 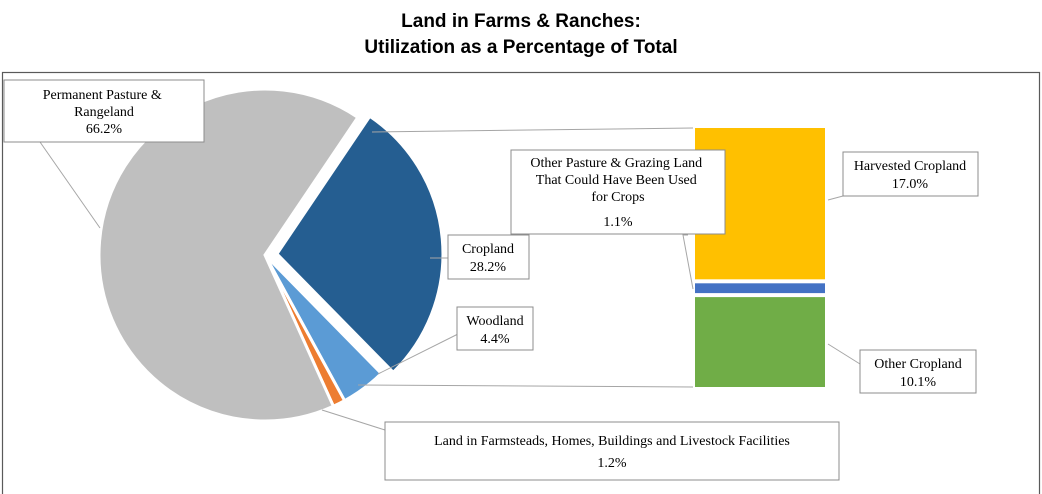 What do you see at coordinates (525, 386) in the screenshot?
I see `connector-line-bottom` at bounding box center [525, 386].